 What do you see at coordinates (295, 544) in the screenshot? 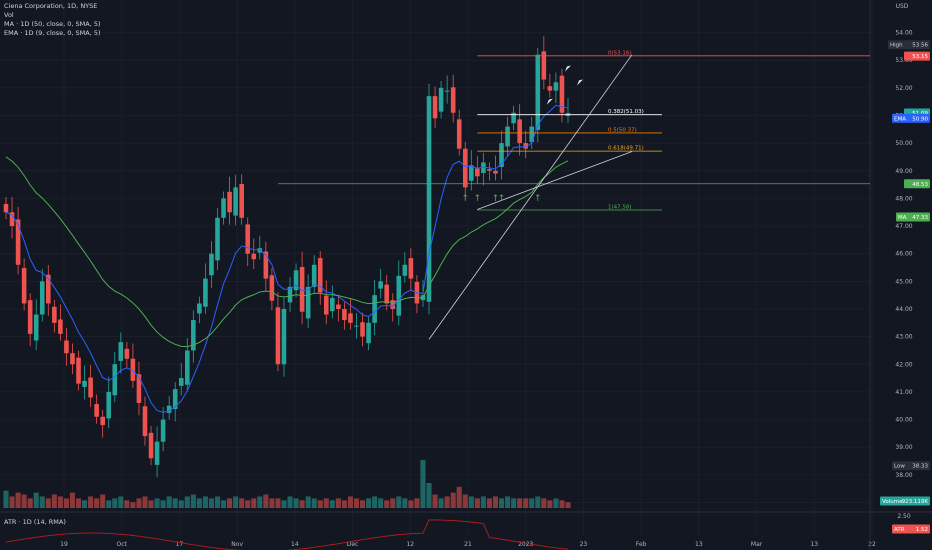
I see `x-tick-label: 14` at bounding box center [295, 544].